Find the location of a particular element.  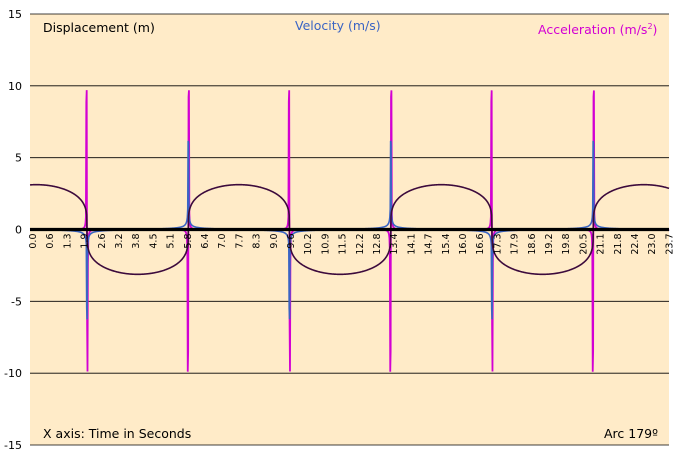

x-tick-label: 10.9 is located at coordinates (325, 244).